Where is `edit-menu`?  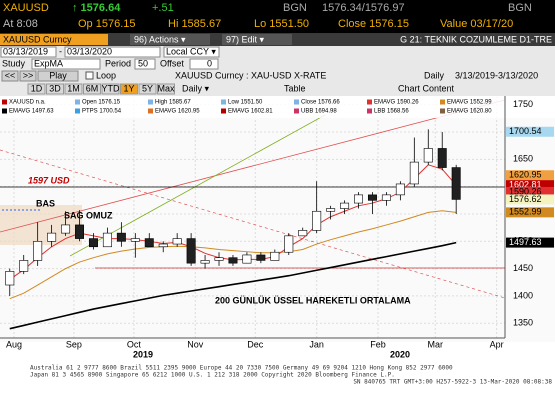
edit-menu is located at coordinates (257, 39).